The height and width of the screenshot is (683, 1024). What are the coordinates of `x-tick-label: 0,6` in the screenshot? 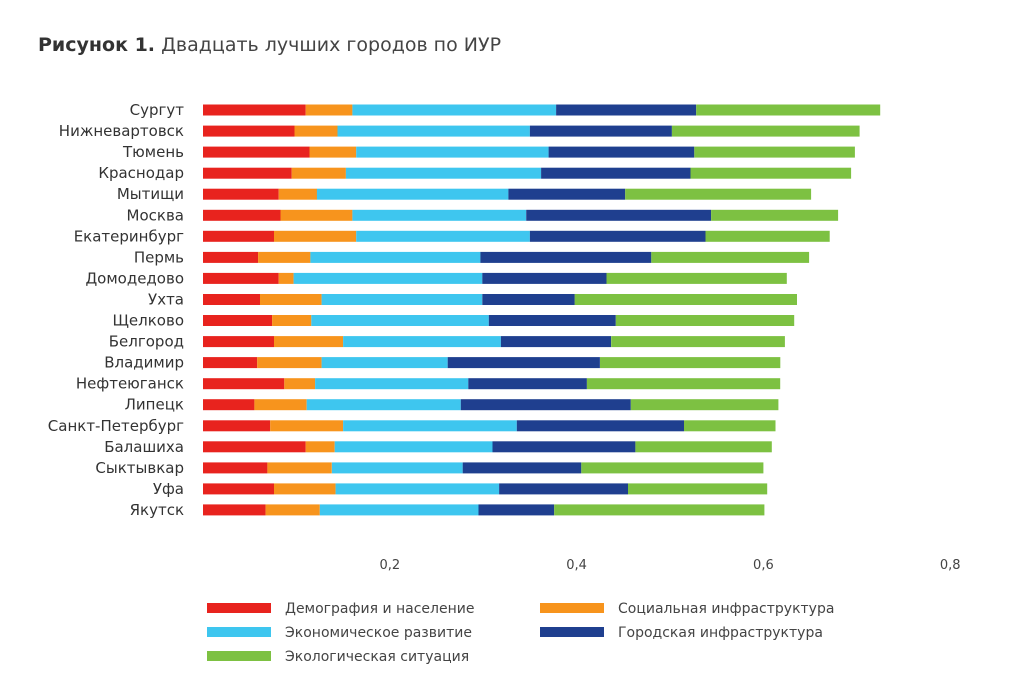 It's located at (763, 565).